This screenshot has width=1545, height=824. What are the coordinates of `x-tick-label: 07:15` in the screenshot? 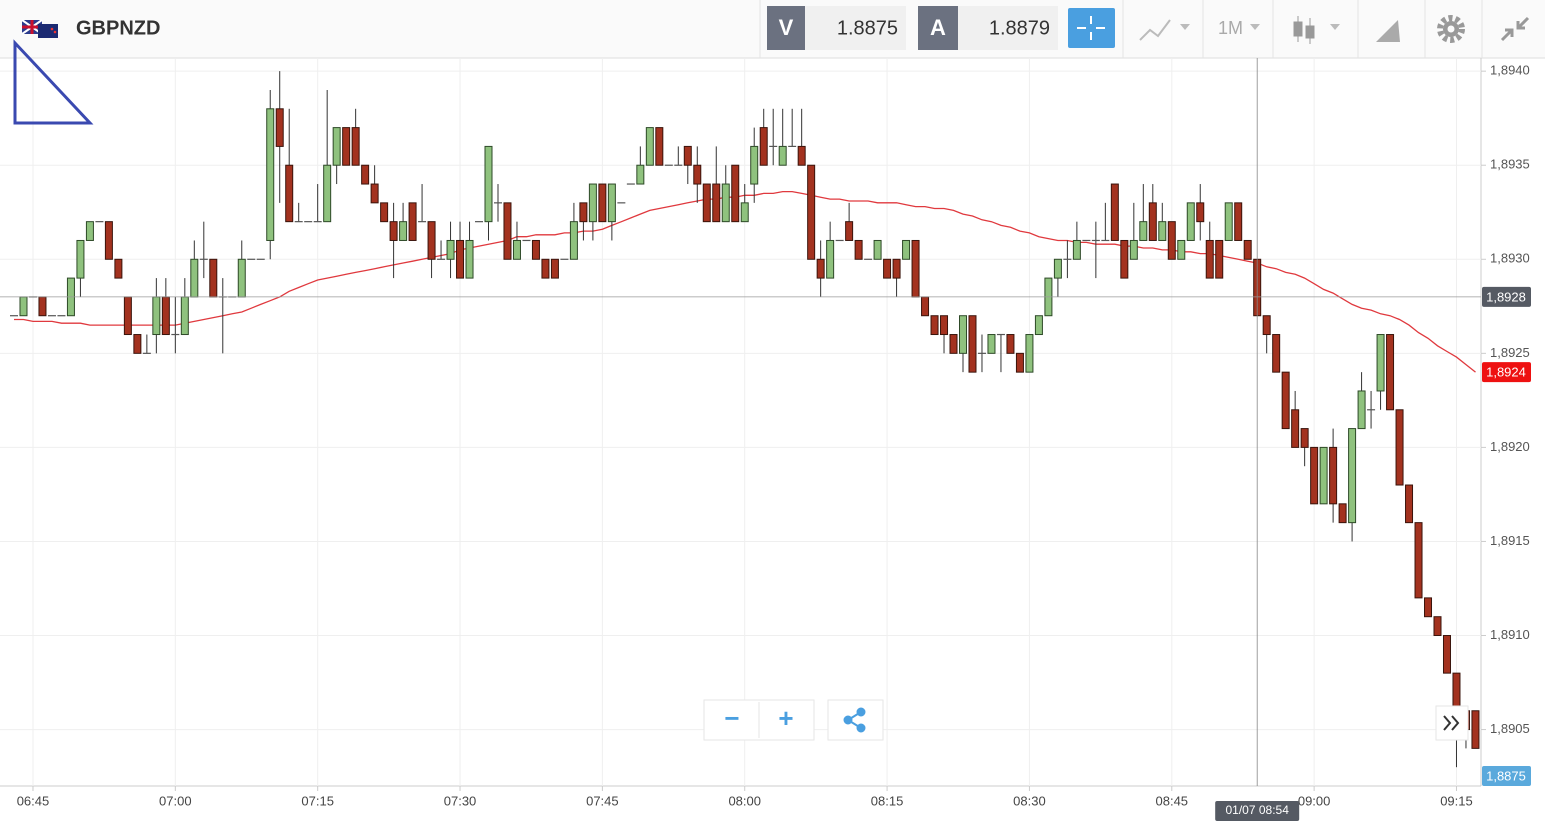 It's located at (317, 800).